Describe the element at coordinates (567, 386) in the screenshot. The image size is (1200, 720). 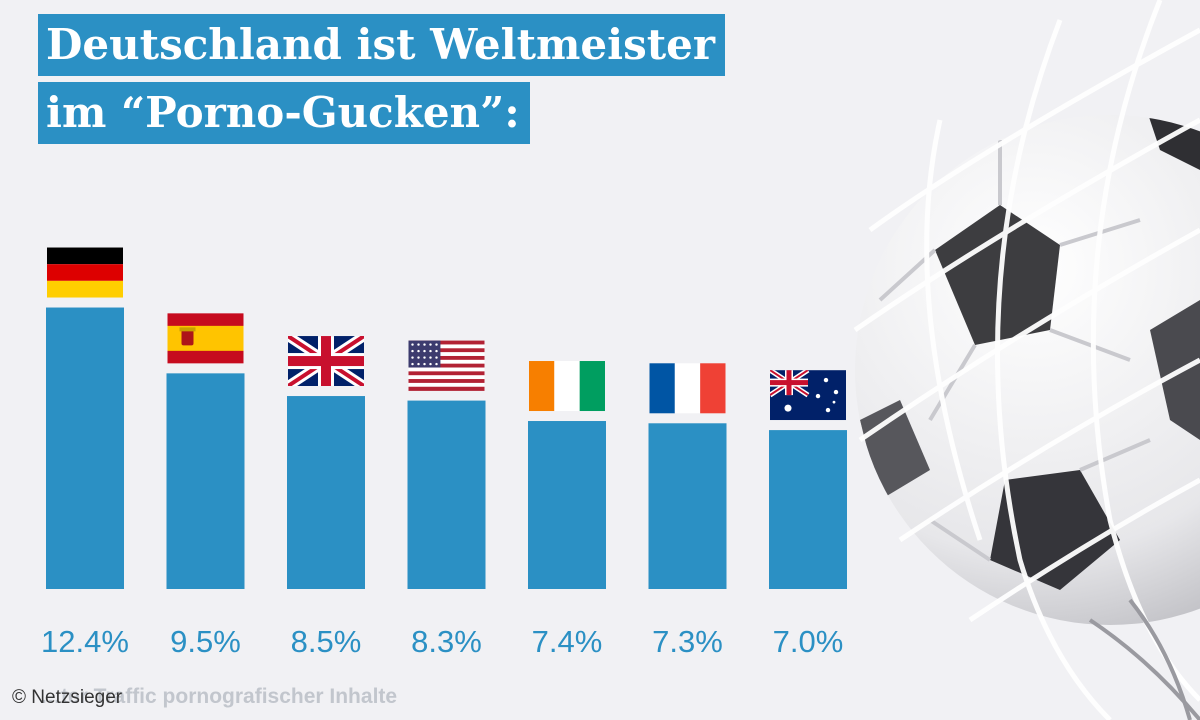
I see `flag-ivory-coast-icon` at that location.